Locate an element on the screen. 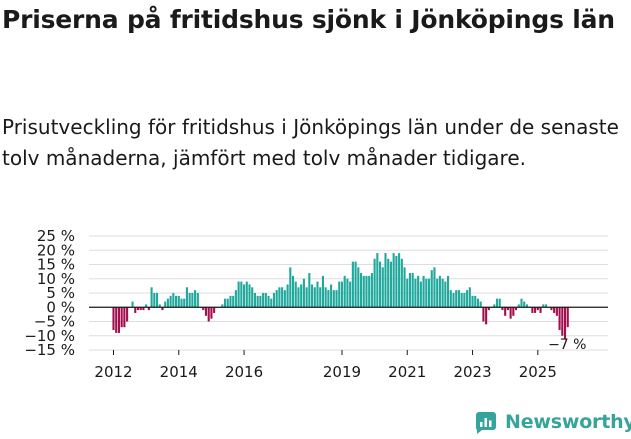 This screenshot has height=439, width=631. newsworthy-logo: Newsworthy is located at coordinates (552, 422).